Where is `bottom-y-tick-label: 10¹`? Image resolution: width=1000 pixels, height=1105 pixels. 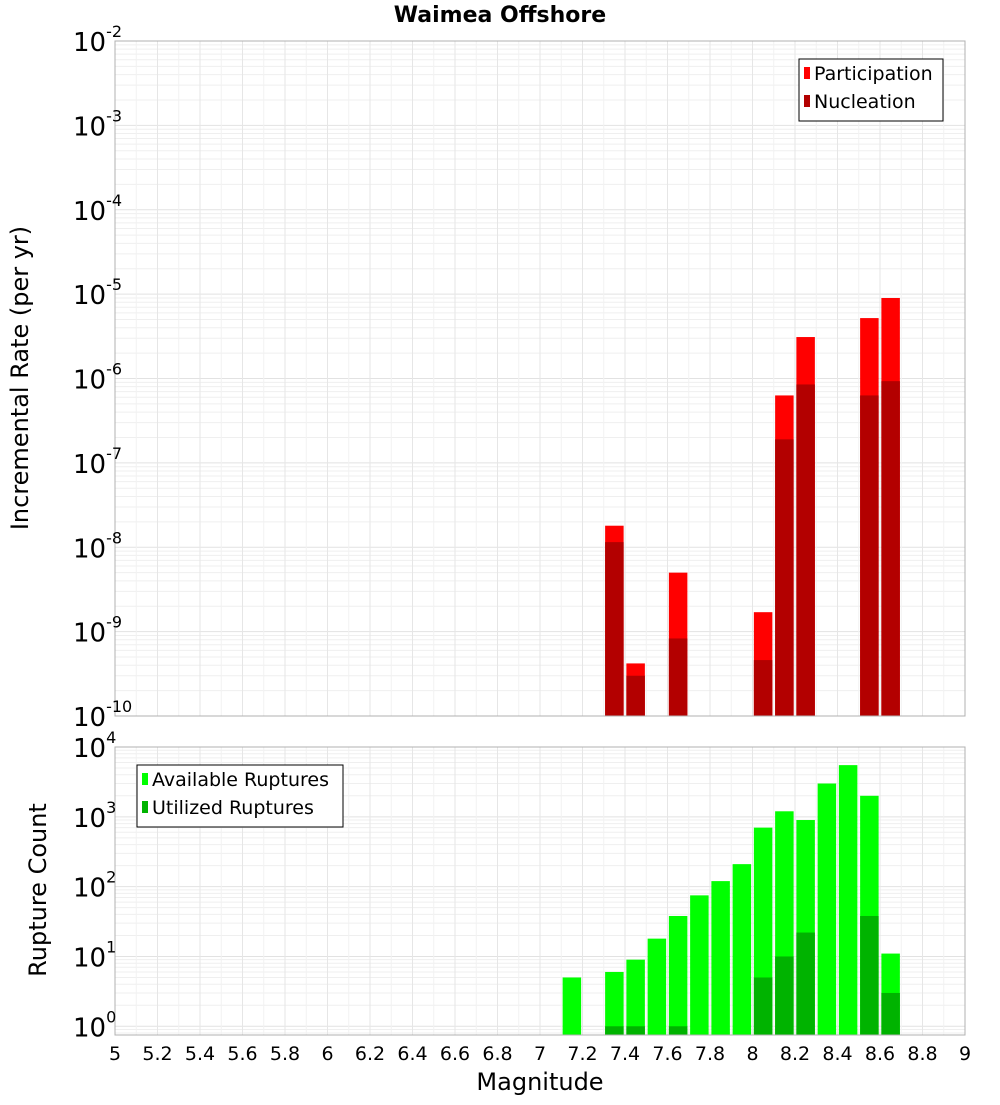
bottom-y-tick-label: 10¹ is located at coordinates (94, 955).